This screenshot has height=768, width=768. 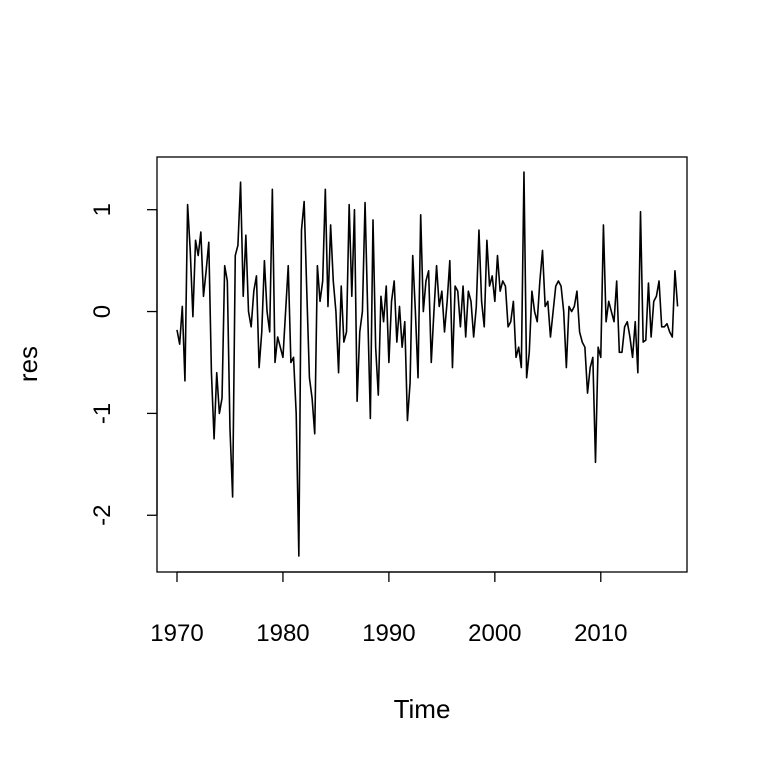 I want to click on x-tick-label-1990: 1990, so click(x=388, y=633).